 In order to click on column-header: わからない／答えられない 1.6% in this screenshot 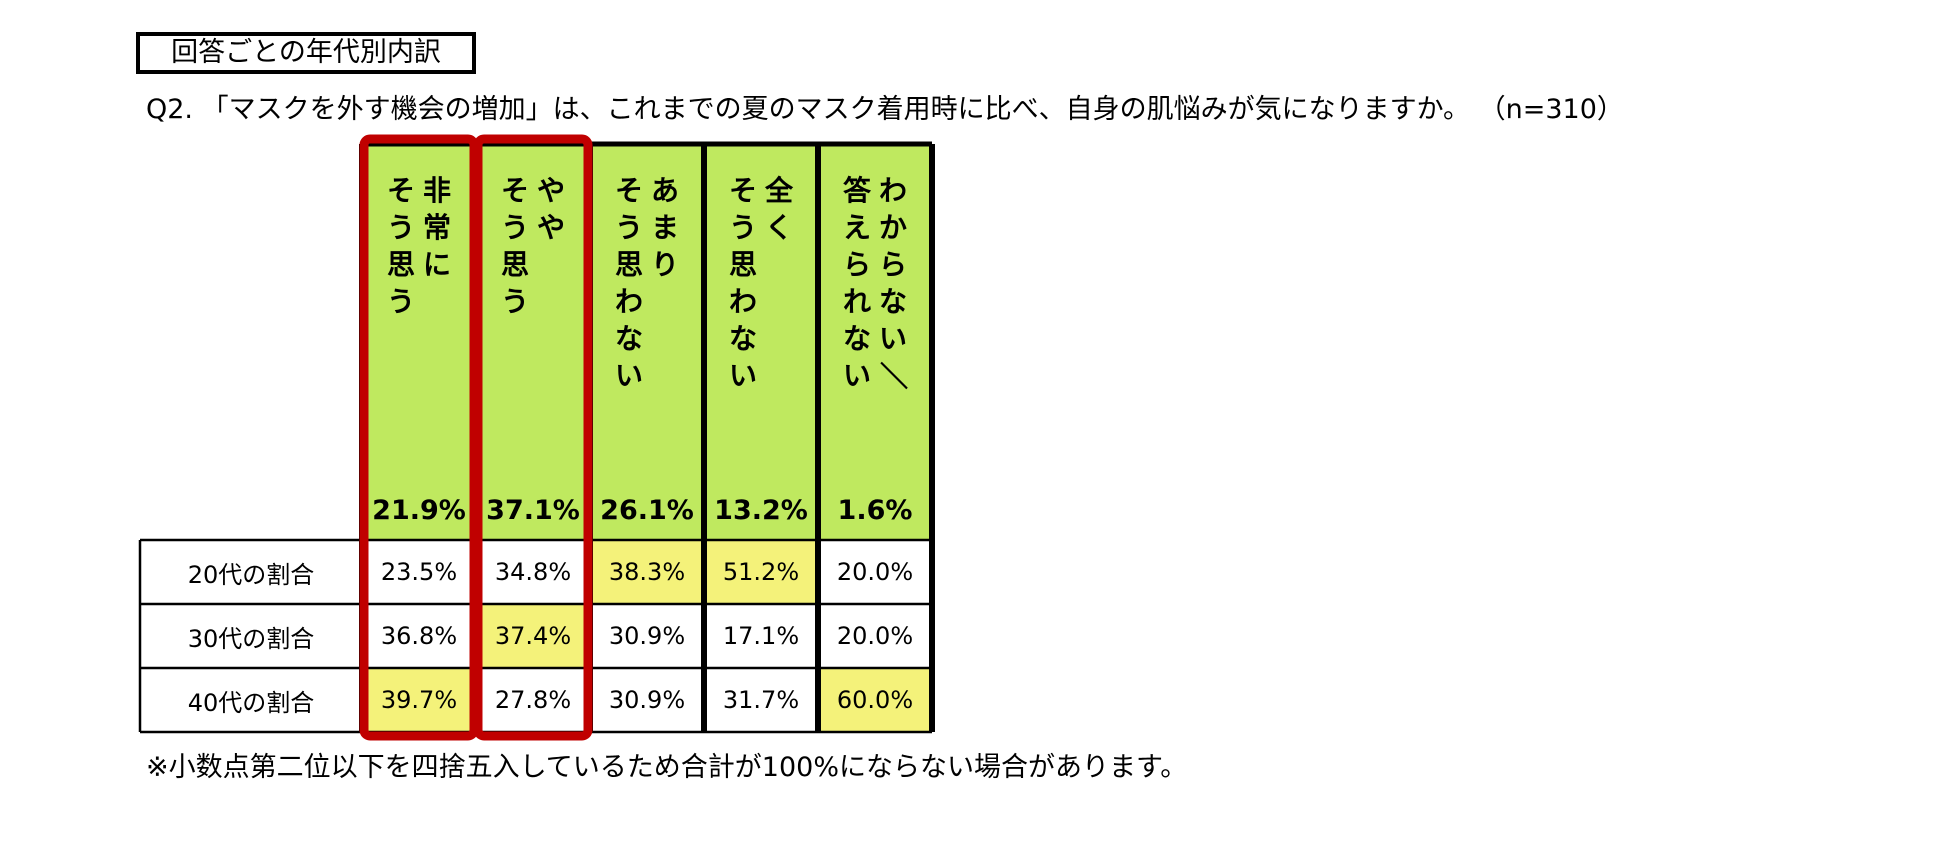, I will do `click(875, 342)`.